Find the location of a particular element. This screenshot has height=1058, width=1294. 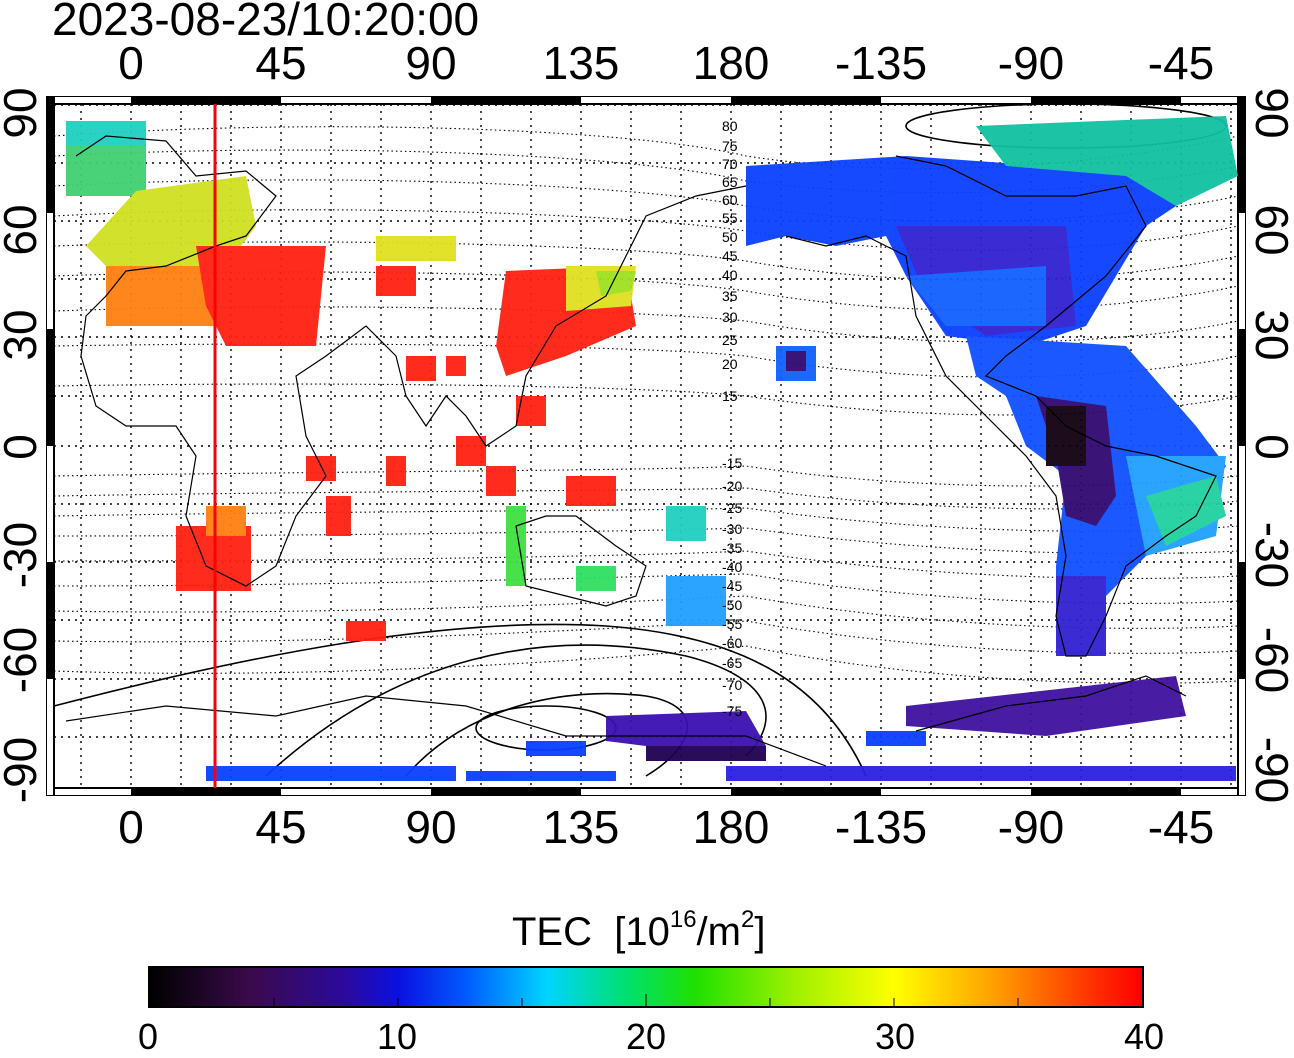

right-lat-tick: -60 is located at coordinates (1270, 660).